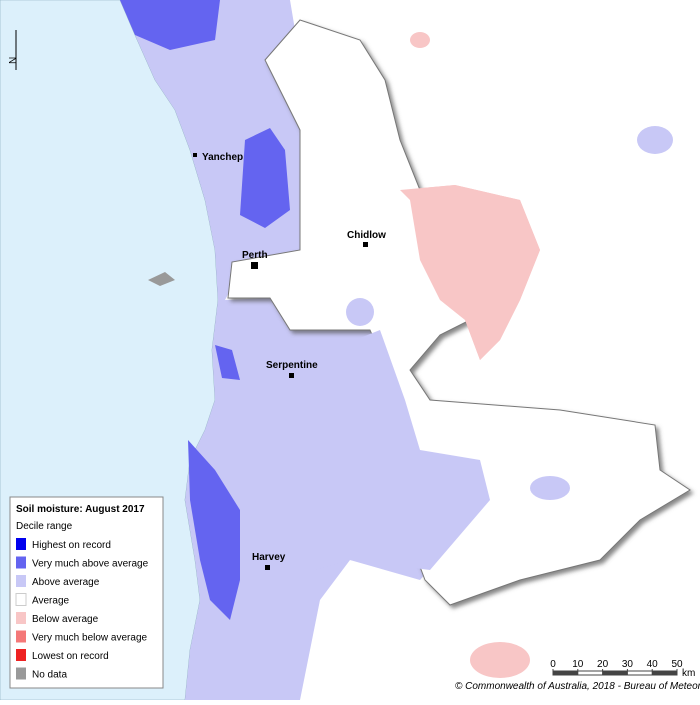  I want to click on place-label: Serpentine, so click(292, 365).